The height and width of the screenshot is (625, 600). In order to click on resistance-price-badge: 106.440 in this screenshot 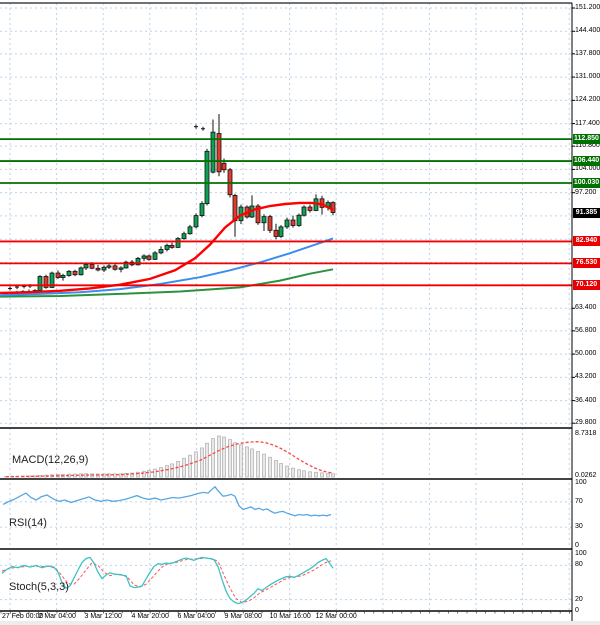, I will do `click(586, 161)`.